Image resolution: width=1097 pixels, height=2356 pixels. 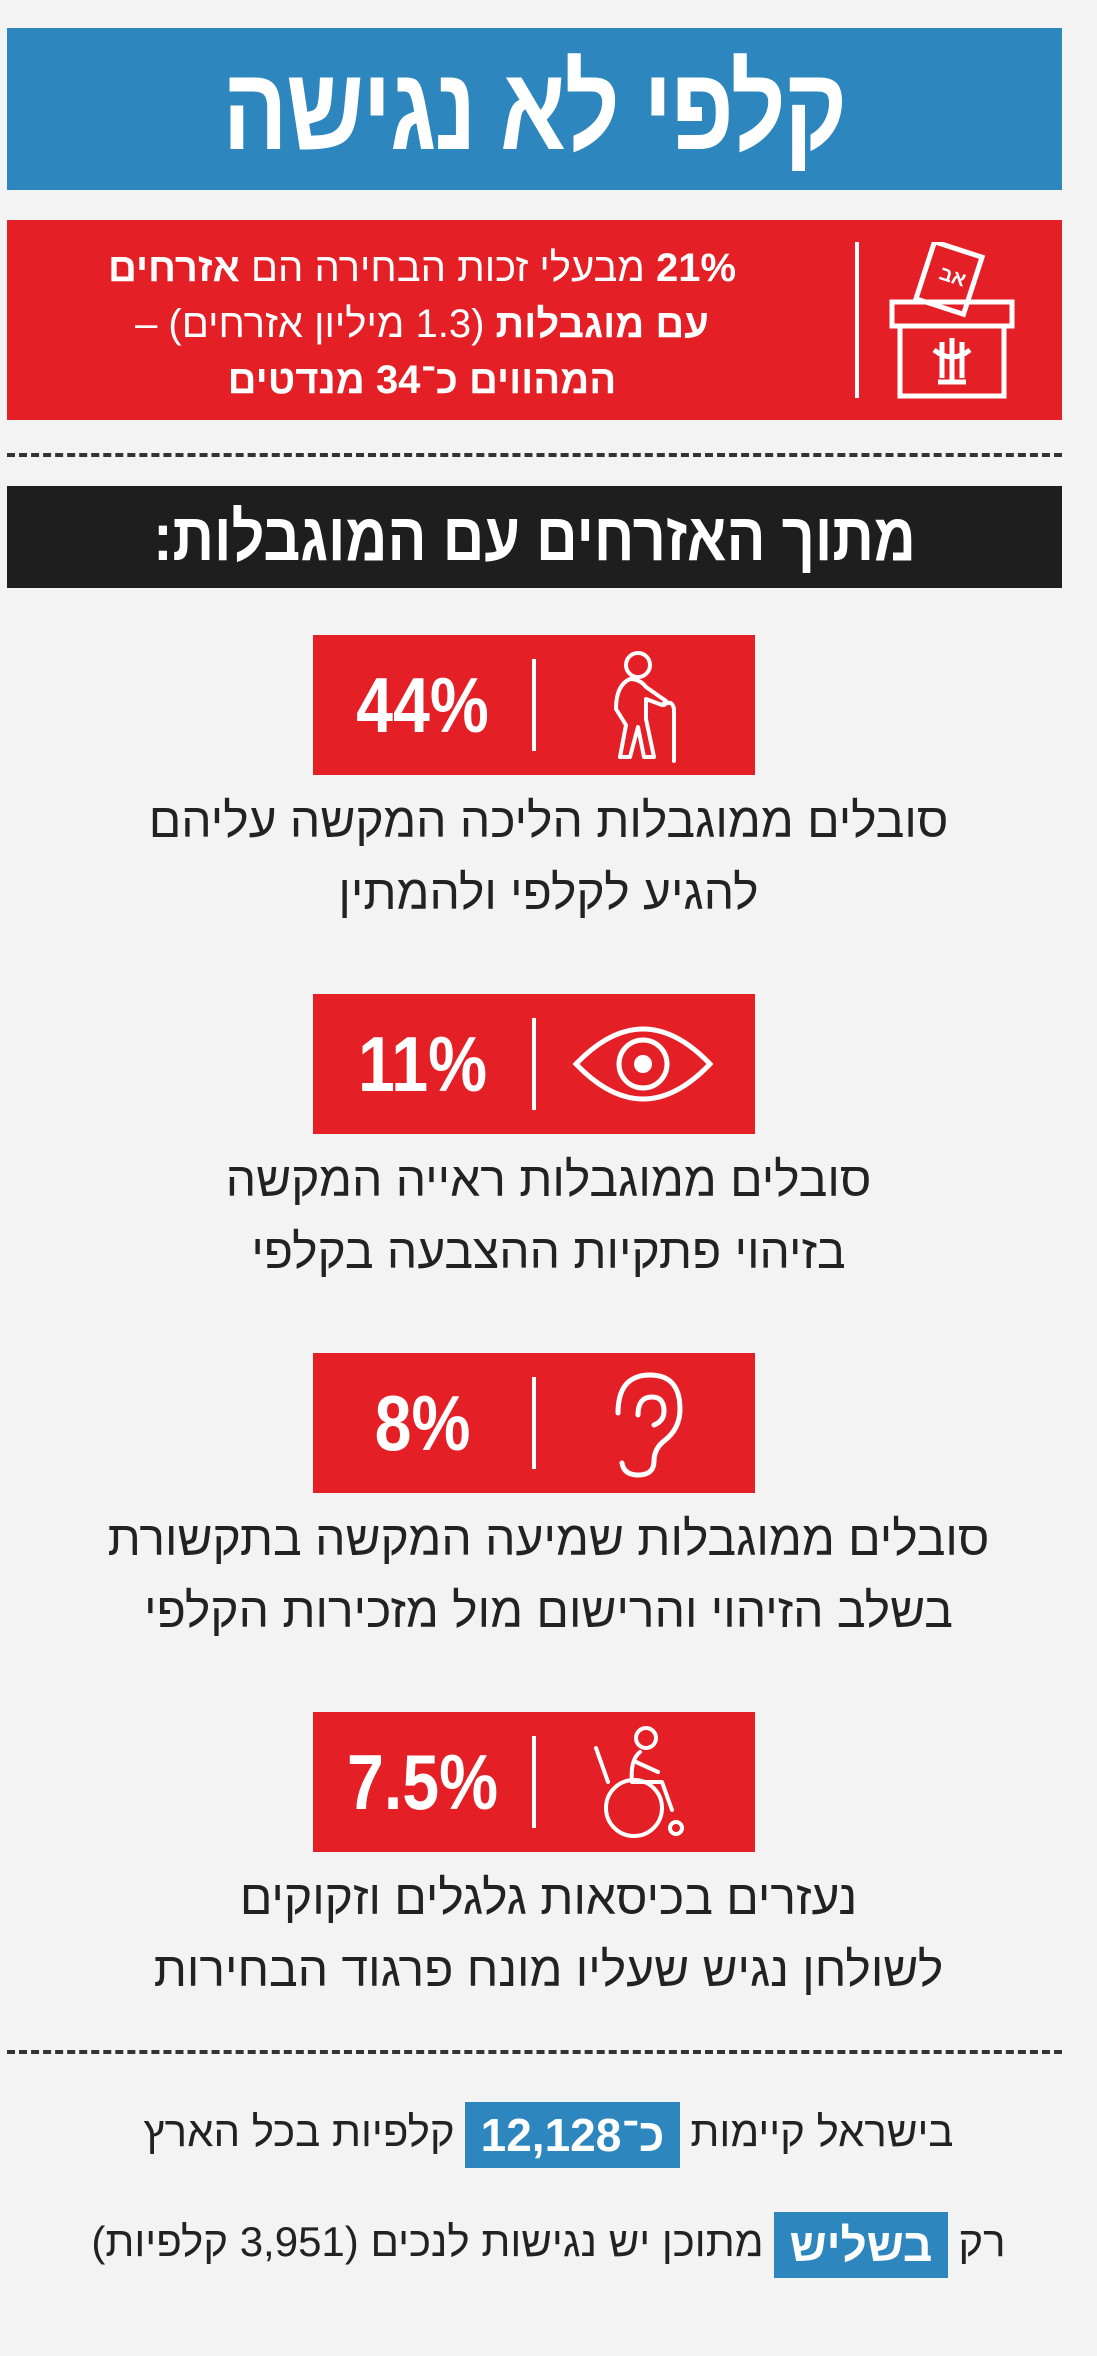 What do you see at coordinates (548, 1180) in the screenshot?
I see `stat-line1: סובלים ממוגבלות ראייה המקשה` at bounding box center [548, 1180].